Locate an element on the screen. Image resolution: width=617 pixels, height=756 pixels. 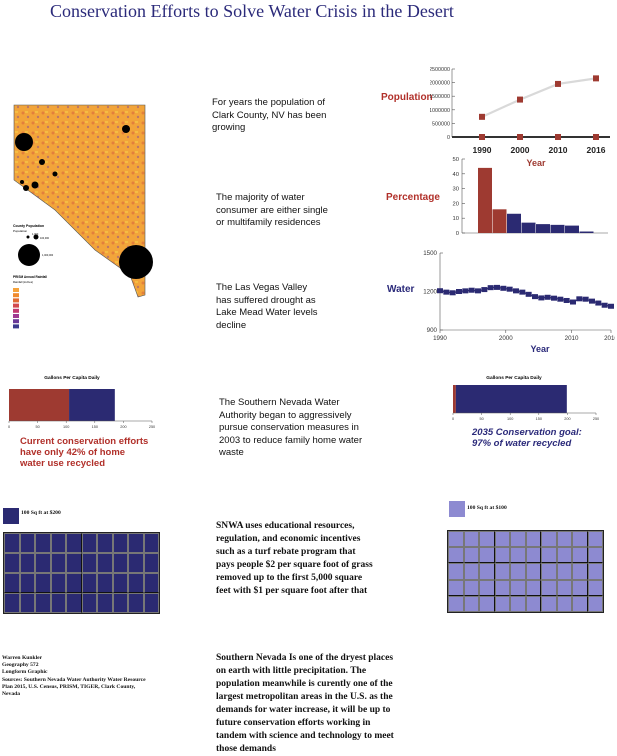
credit-course: Geography 572 is located at coordinates (20, 665).